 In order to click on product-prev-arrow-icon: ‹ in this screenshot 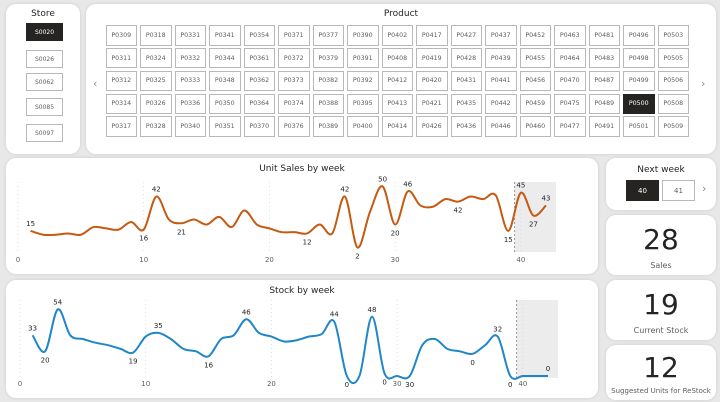, I will do `click(95, 83)`.